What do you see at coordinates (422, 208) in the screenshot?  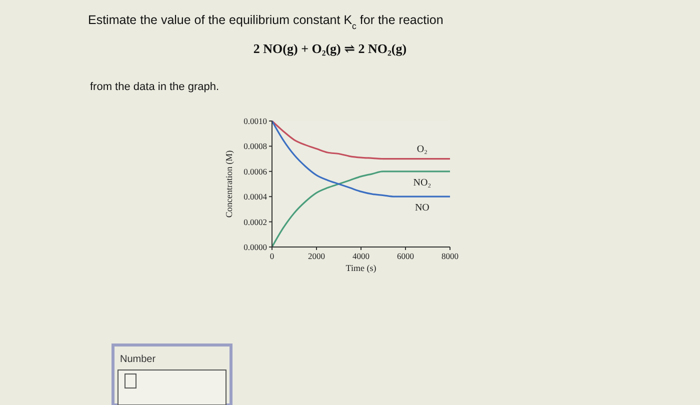 I see `series-label: NO` at bounding box center [422, 208].